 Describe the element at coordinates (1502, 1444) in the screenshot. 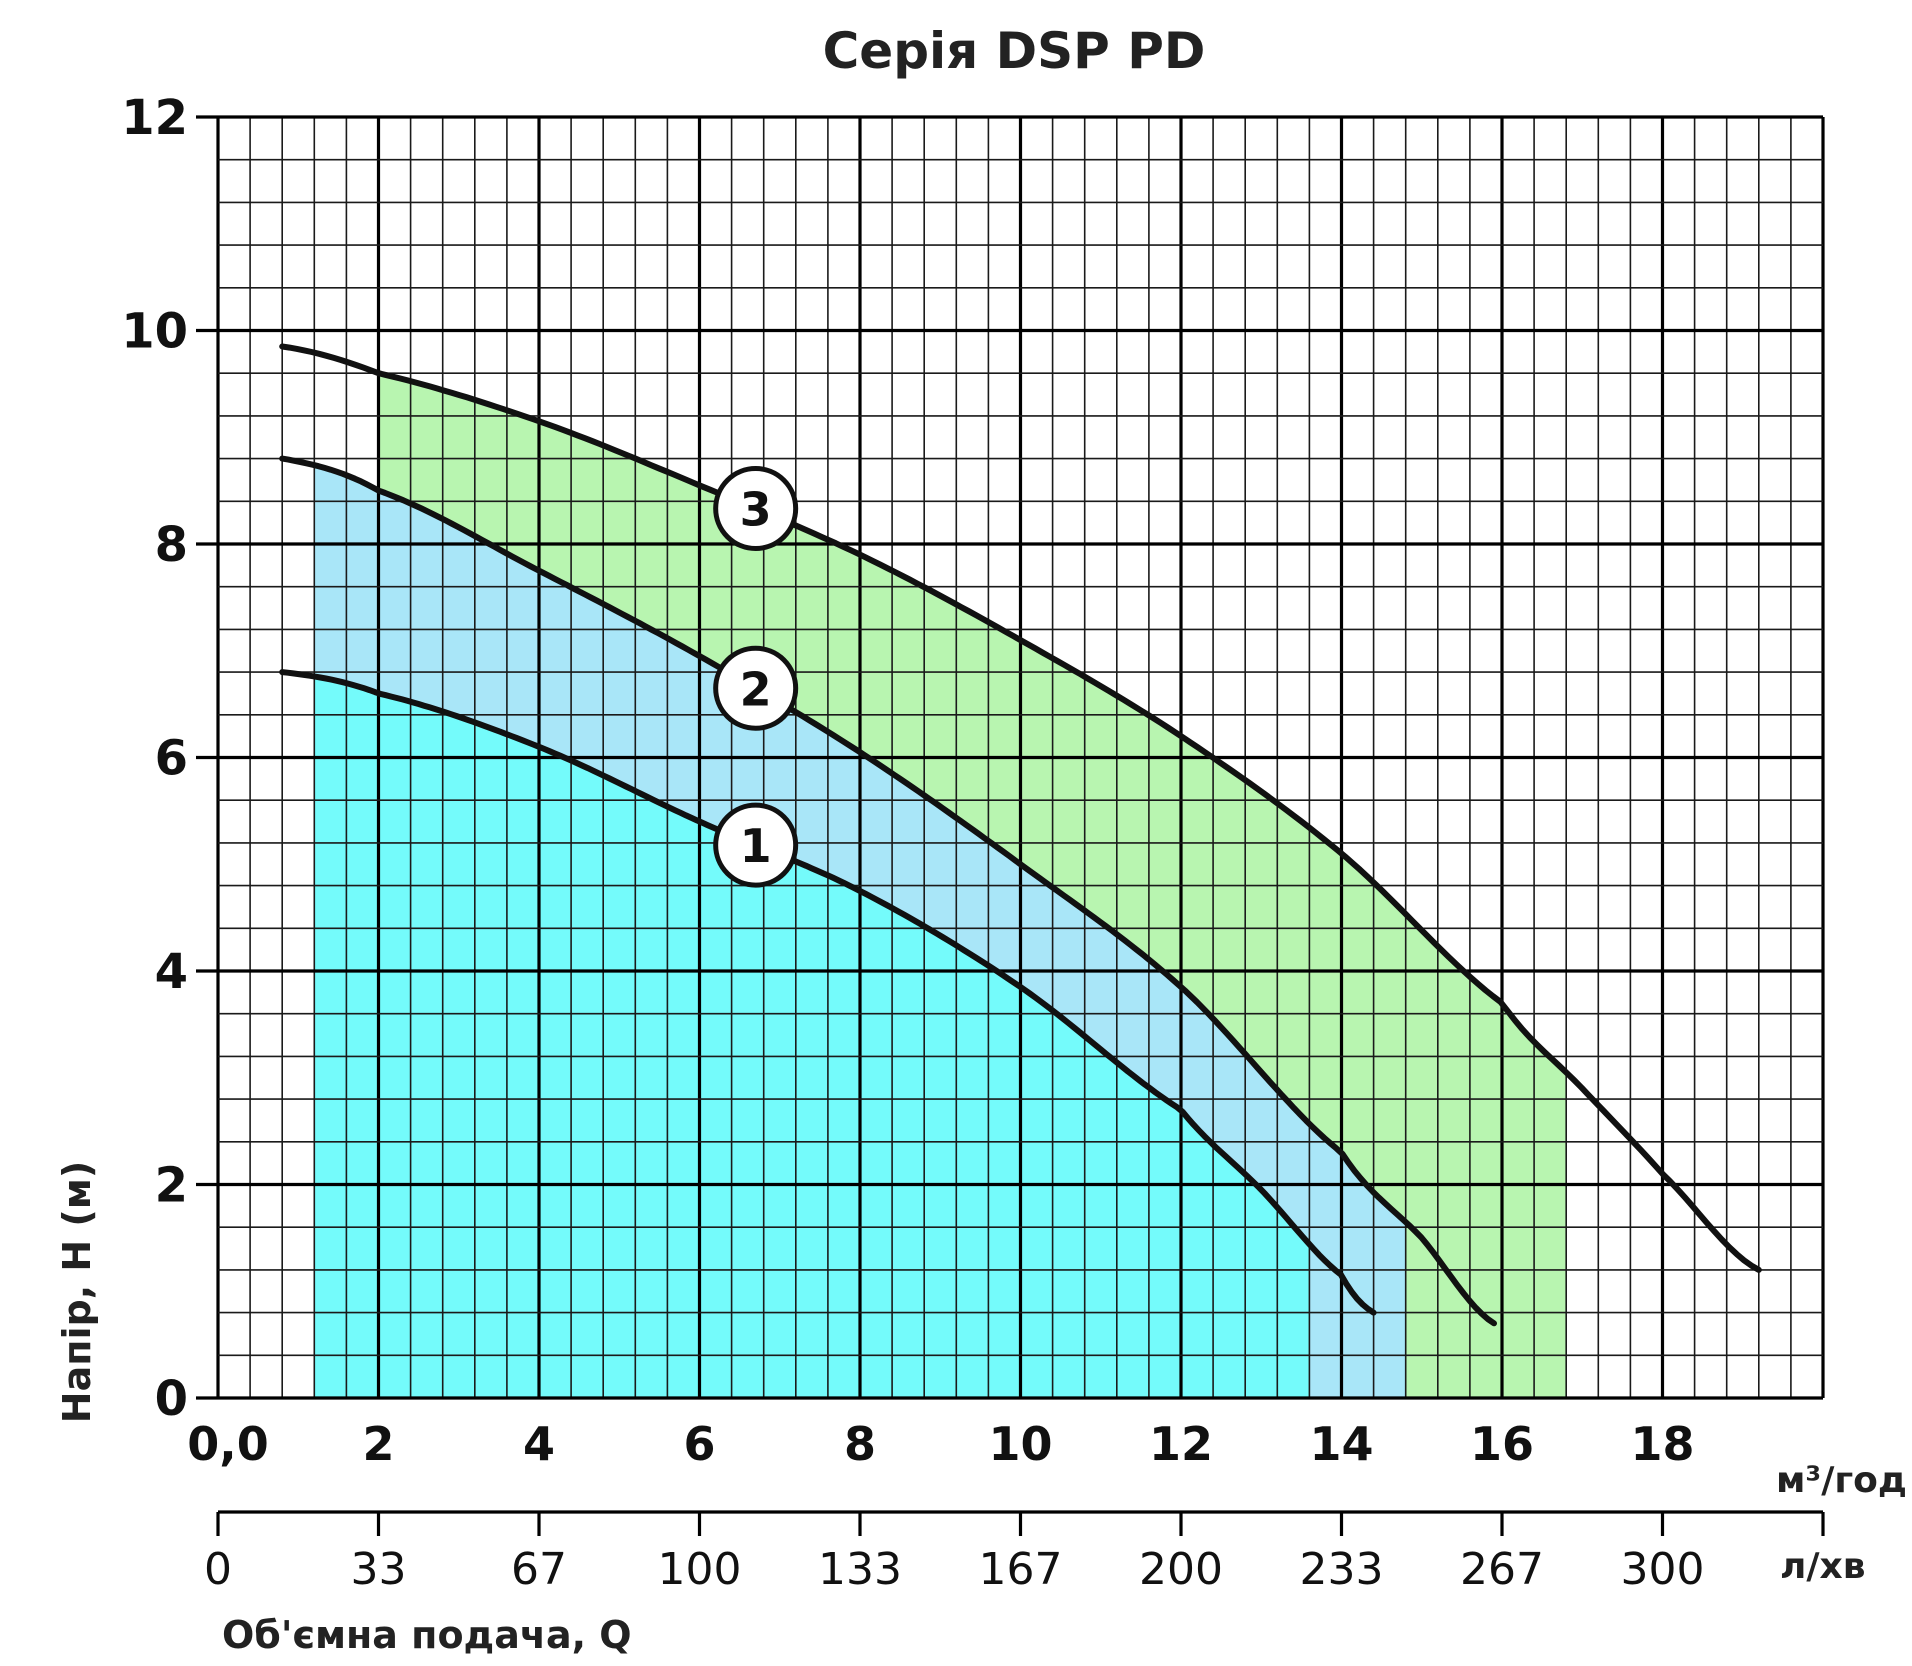

I see `x-tick-label-primary: 16` at that location.